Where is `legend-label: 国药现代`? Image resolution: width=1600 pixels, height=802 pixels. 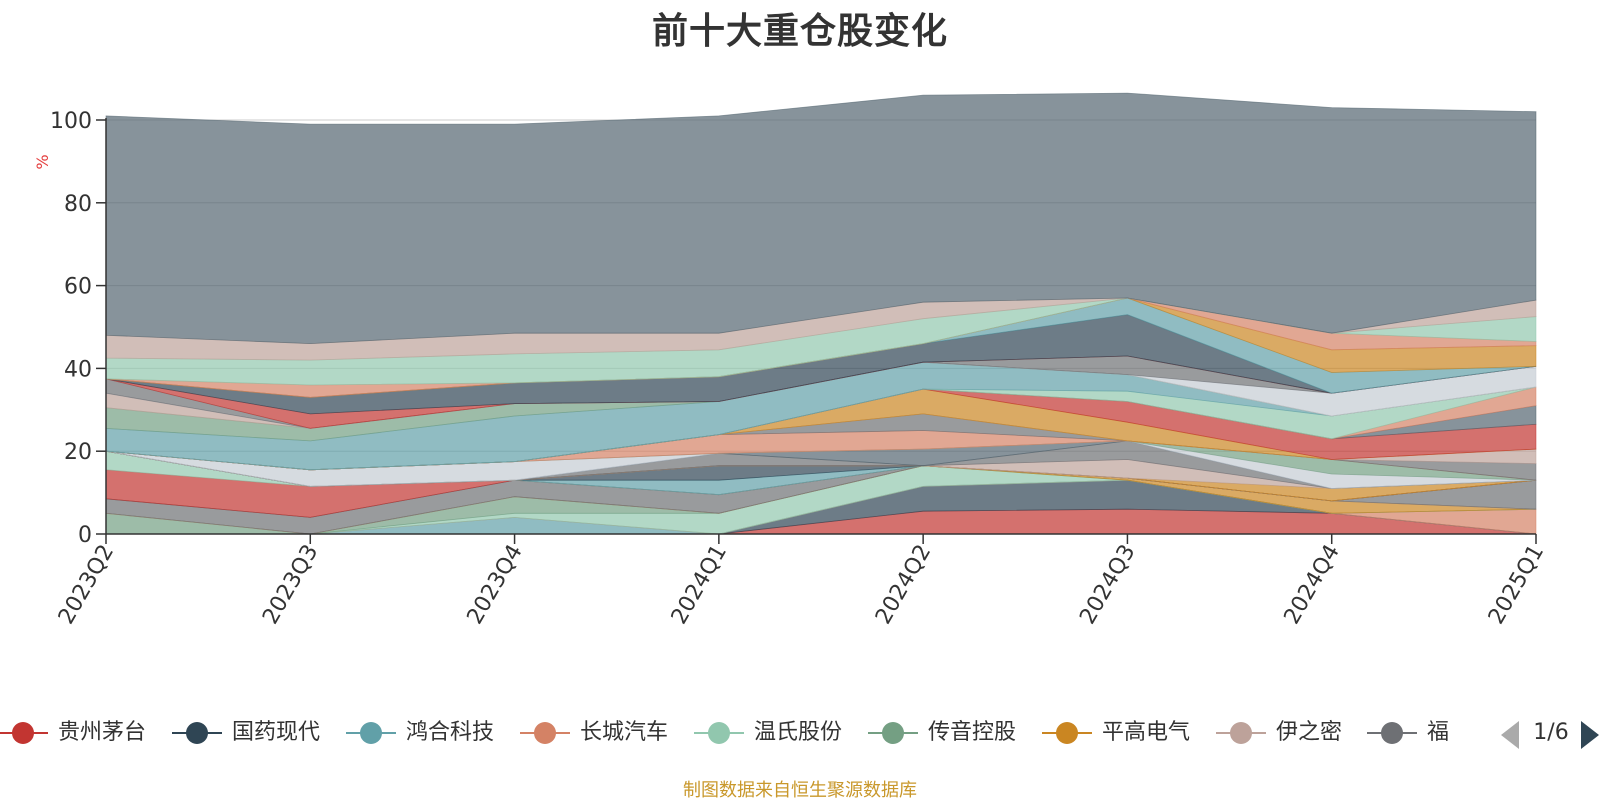
legend-label: 国药现代 is located at coordinates (276, 732).